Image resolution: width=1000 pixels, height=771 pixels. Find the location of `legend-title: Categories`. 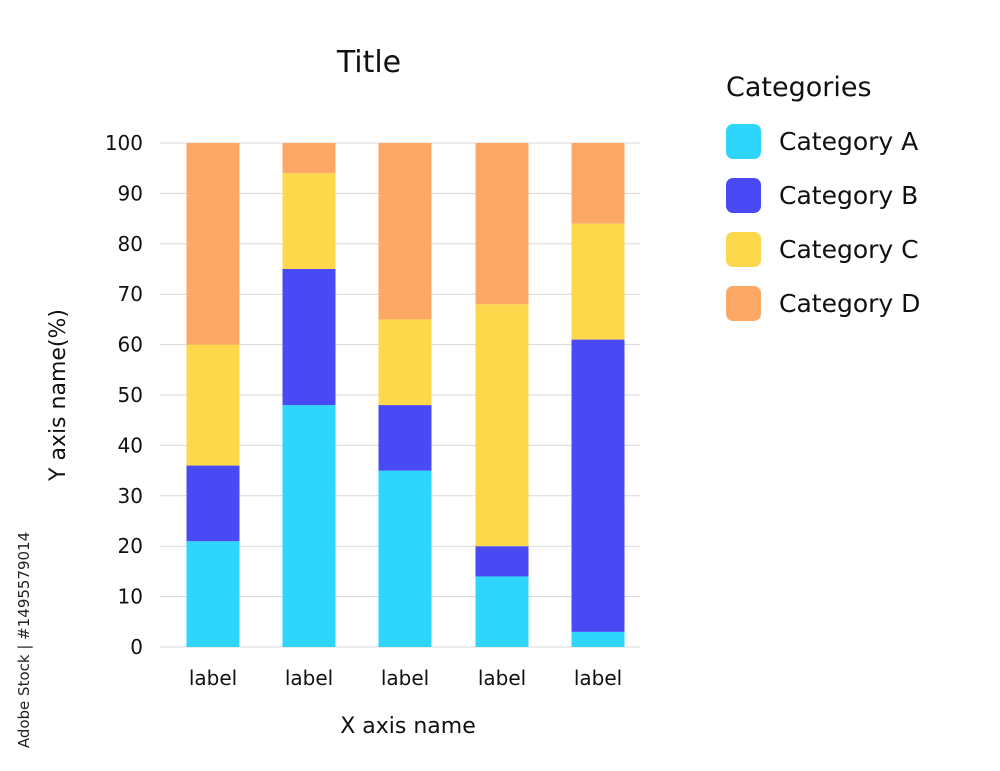

legend-title: Categories is located at coordinates (799, 87).